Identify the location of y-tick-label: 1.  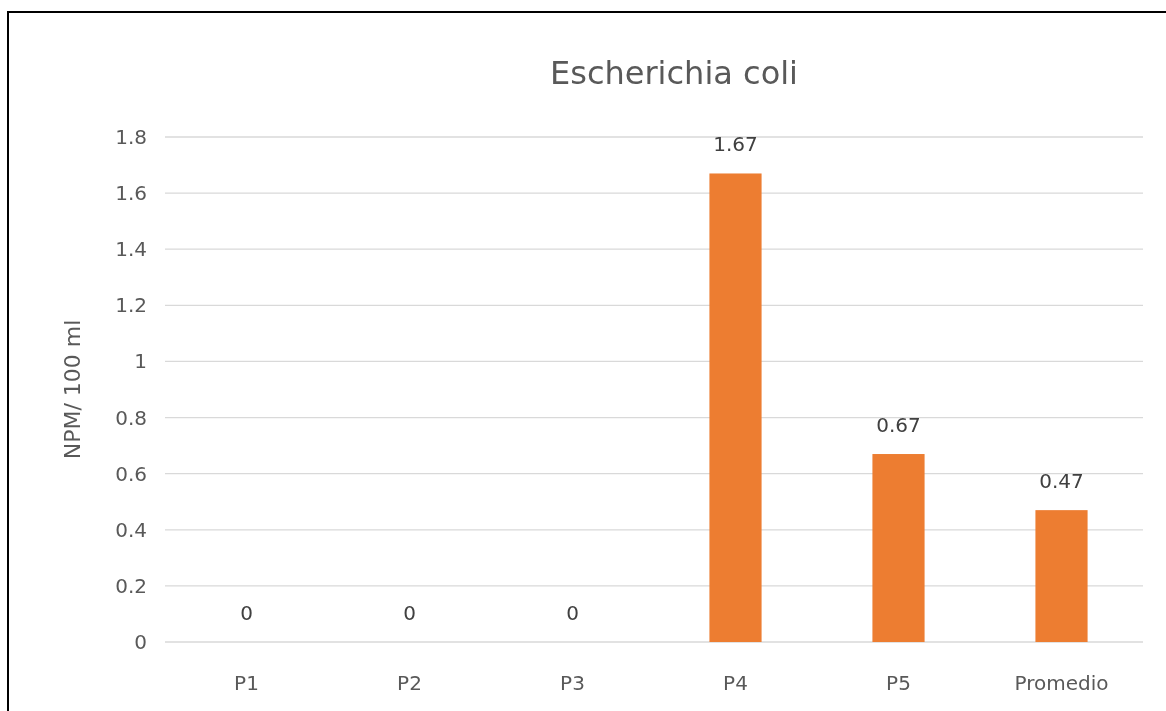
(140, 361).